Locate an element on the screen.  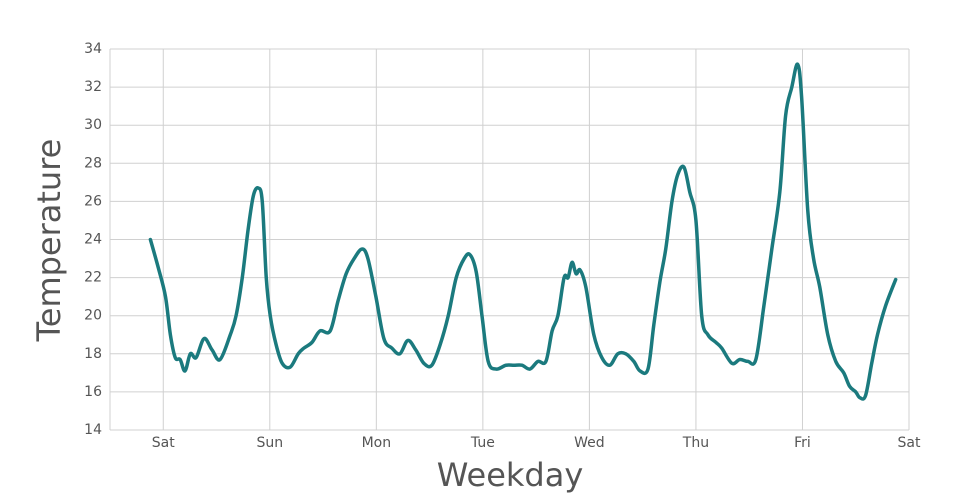
y-tick-label: 18 is located at coordinates (93, 354).